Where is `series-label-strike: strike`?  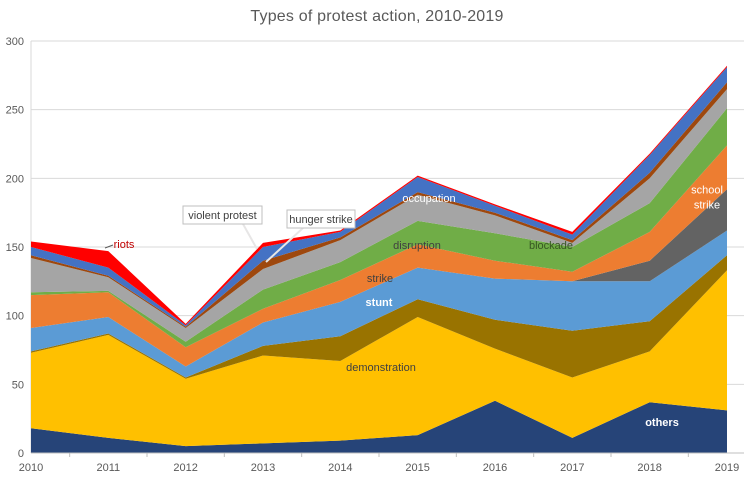 series-label-strike: strike is located at coordinates (380, 279).